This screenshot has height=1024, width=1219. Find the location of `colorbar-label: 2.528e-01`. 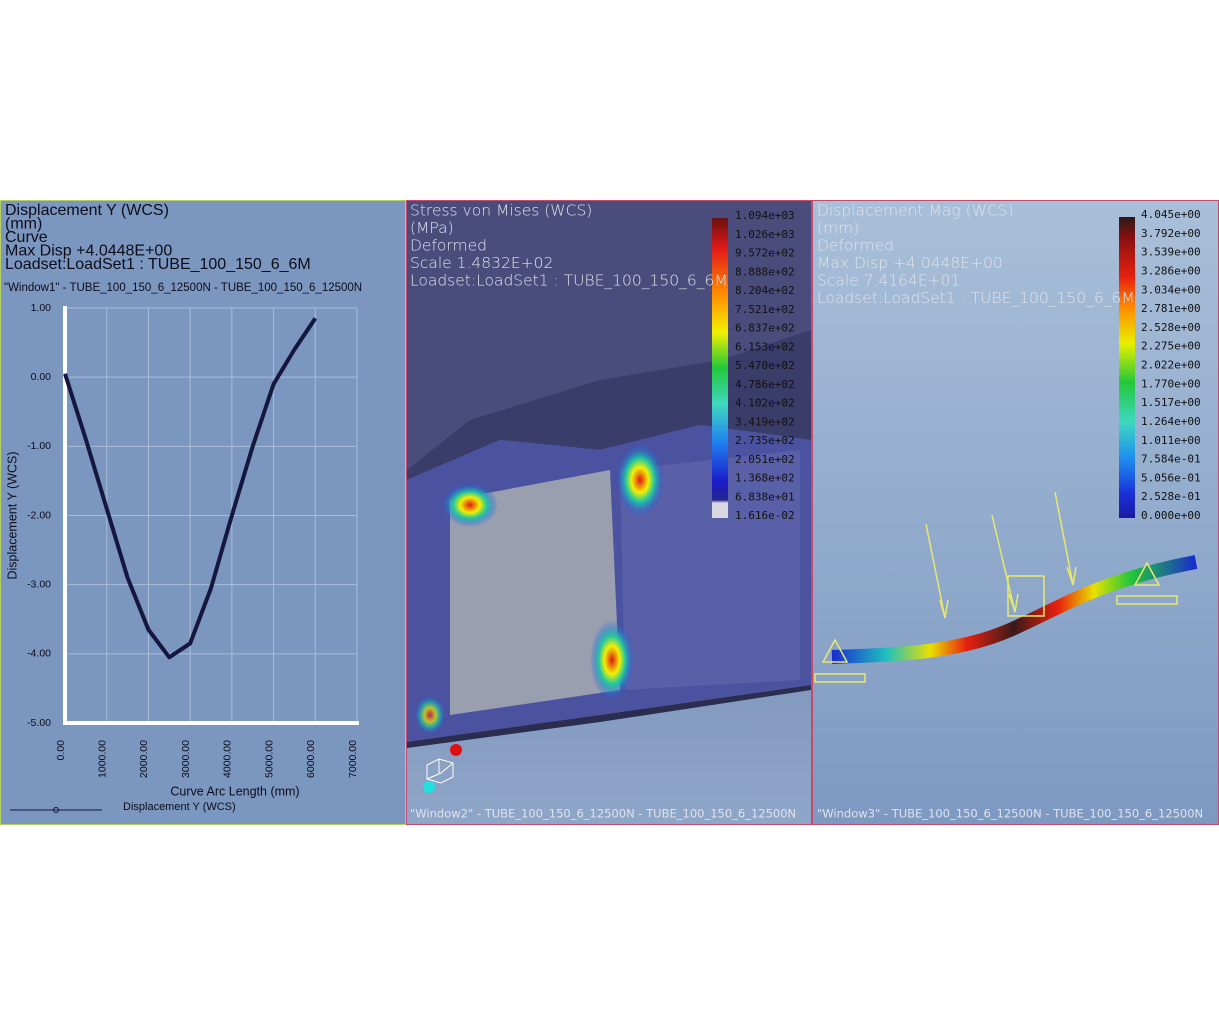

colorbar-label: 2.528e-01 is located at coordinates (1171, 496).